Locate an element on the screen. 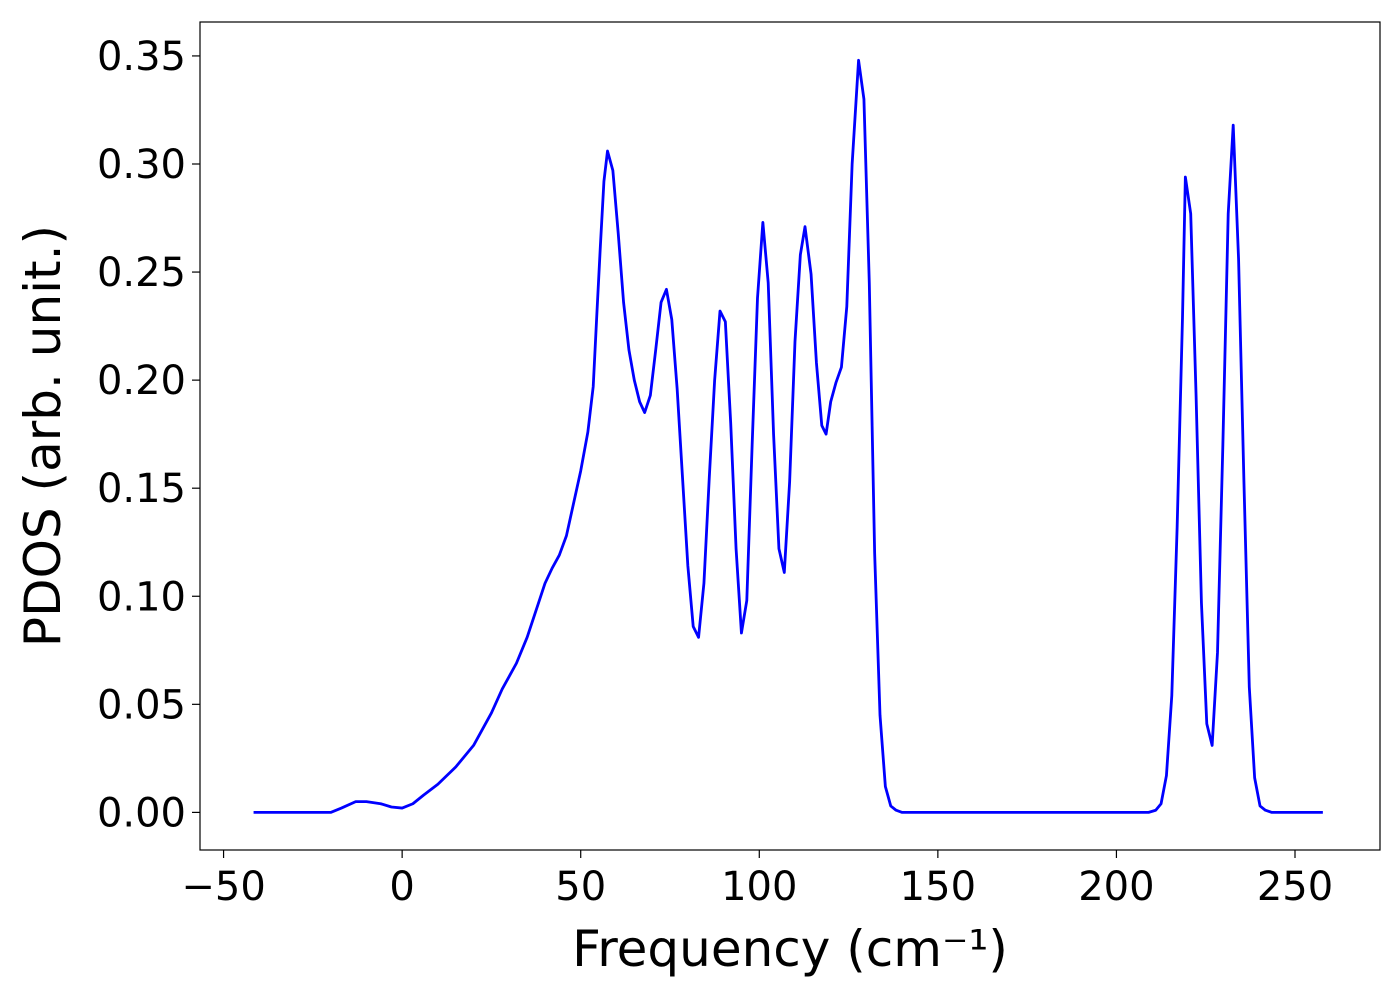 The height and width of the screenshot is (1000, 1400). x-tick-label: 0 is located at coordinates (401, 887).